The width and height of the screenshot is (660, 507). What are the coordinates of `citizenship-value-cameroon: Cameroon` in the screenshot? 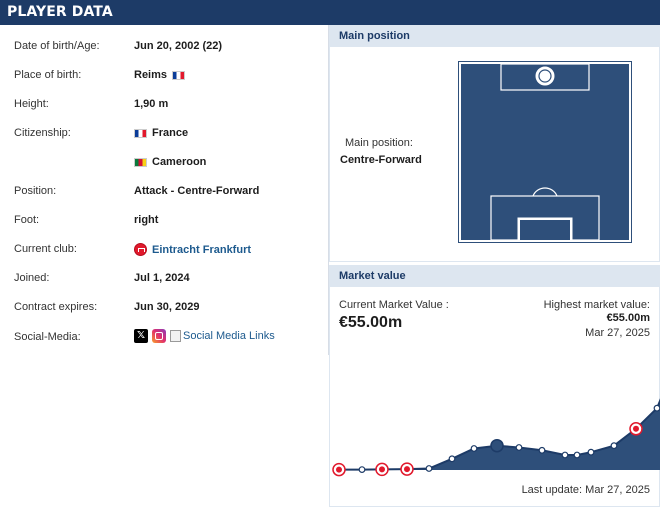 It's located at (170, 162).